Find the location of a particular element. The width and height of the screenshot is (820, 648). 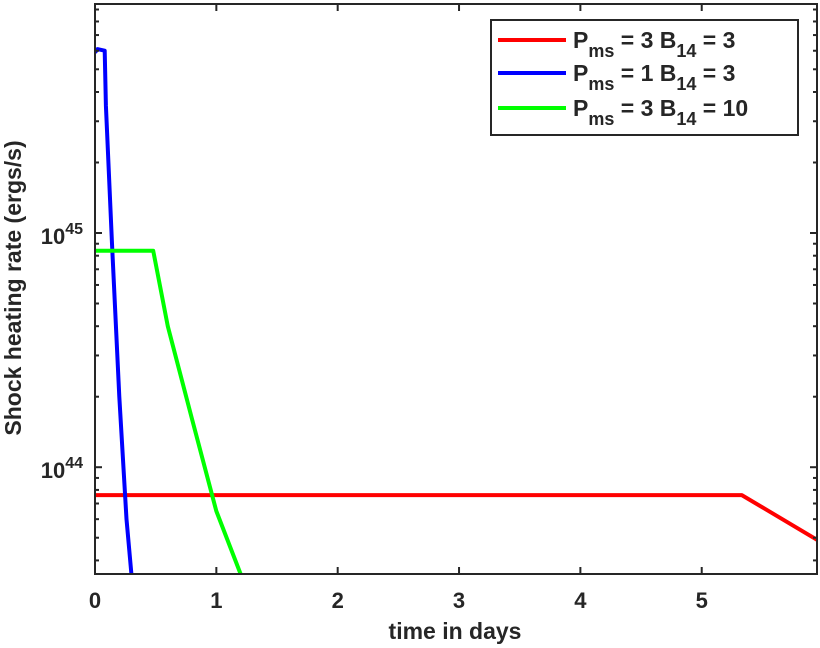

legend-label-1: Pms = 3 B14 = 3 is located at coordinates (654, 44).